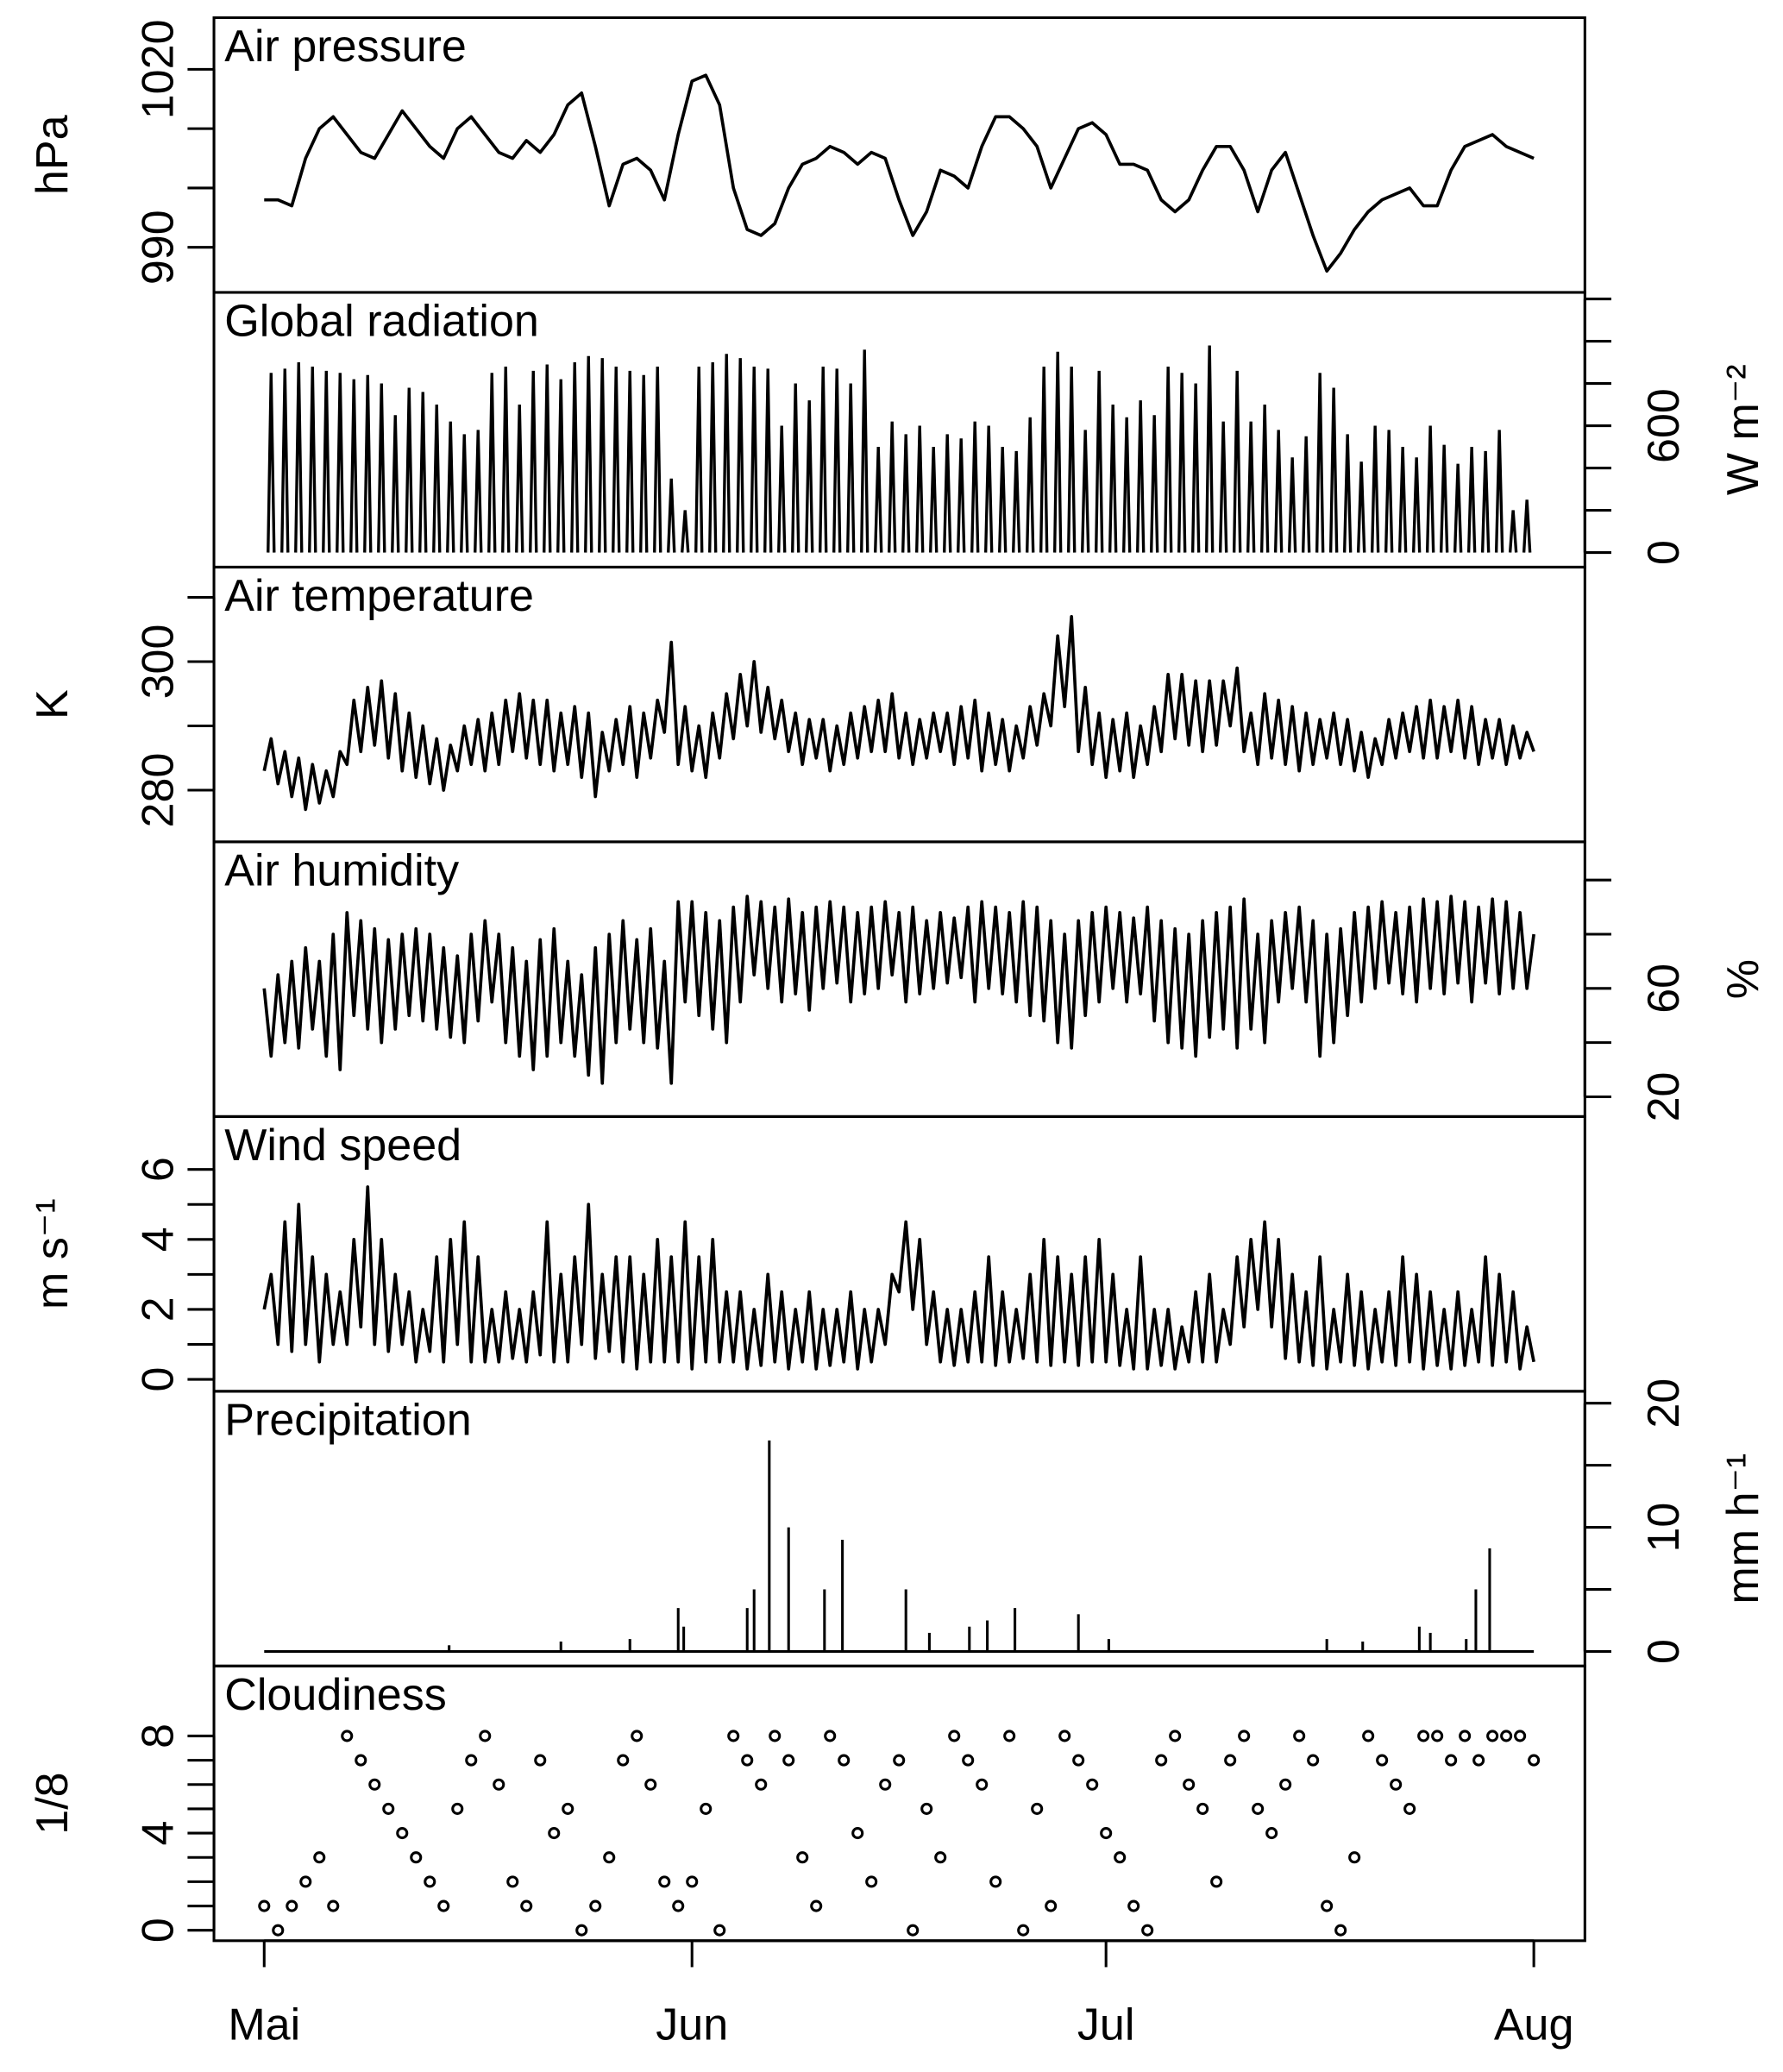 The width and height of the screenshot is (1783, 2072). What do you see at coordinates (1534, 2025) in the screenshot?
I see `x-tick-label: Aug` at bounding box center [1534, 2025].